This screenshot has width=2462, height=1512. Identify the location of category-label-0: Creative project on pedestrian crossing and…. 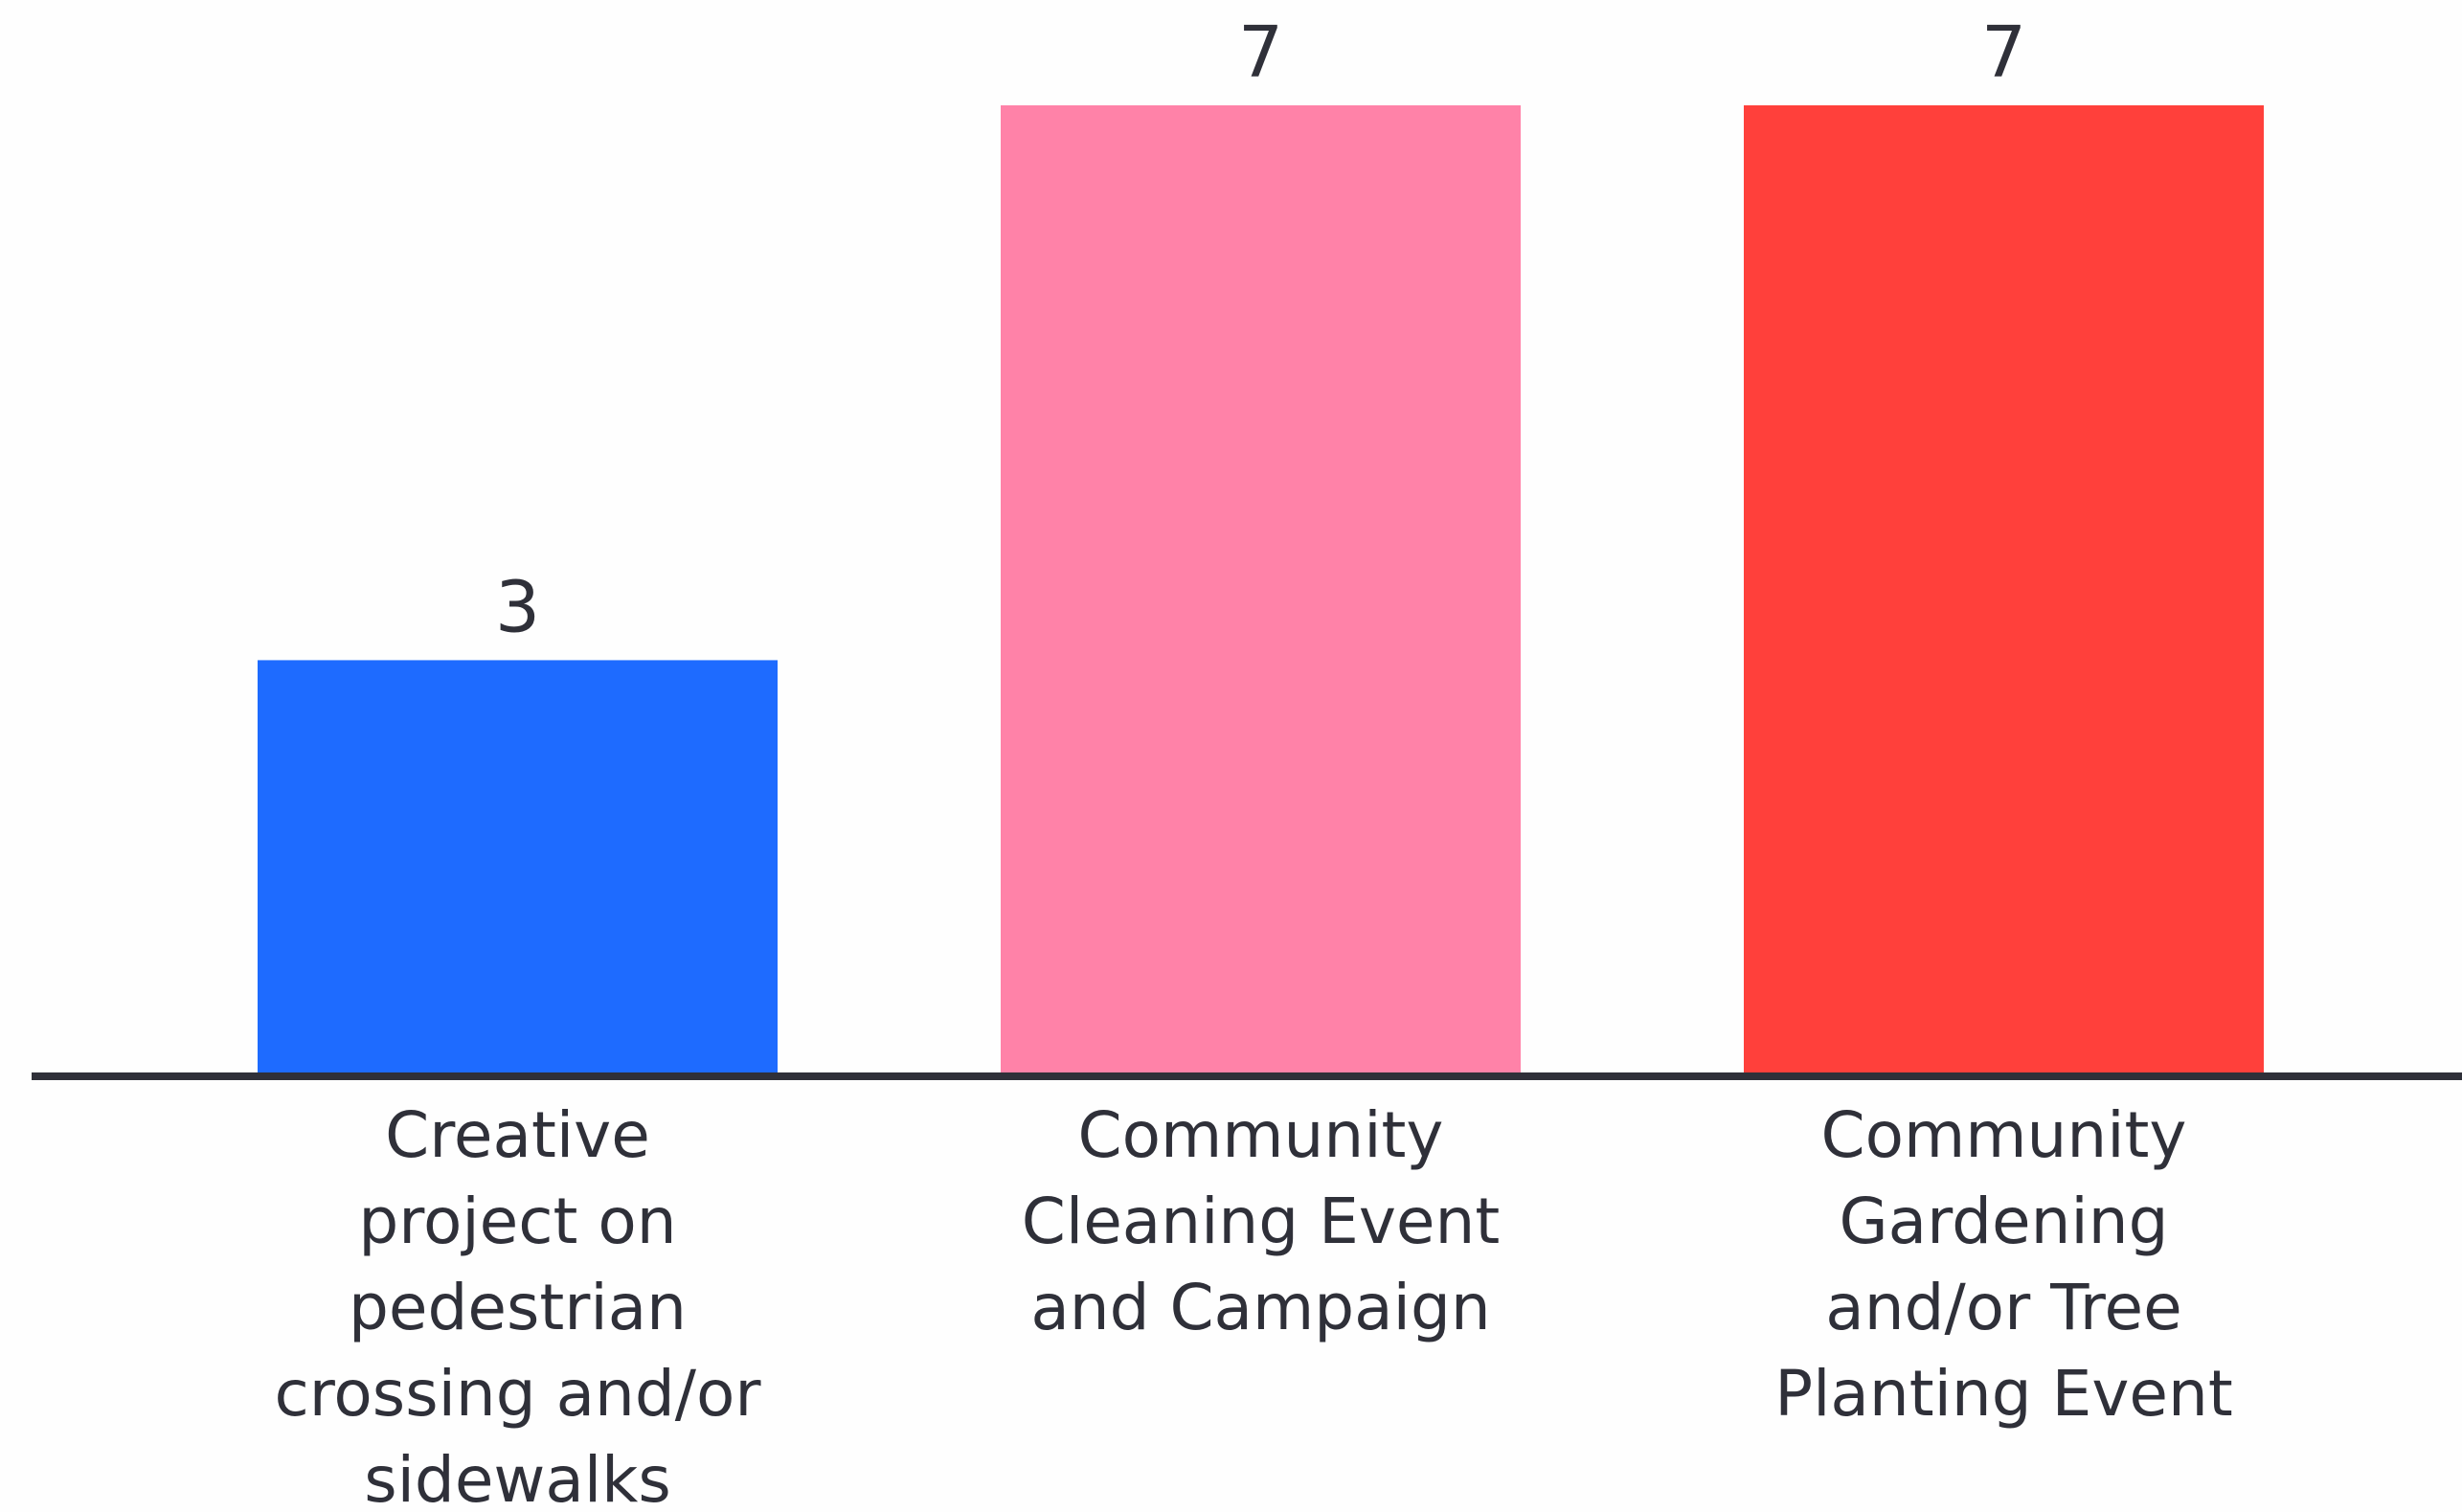
(517, 1305).